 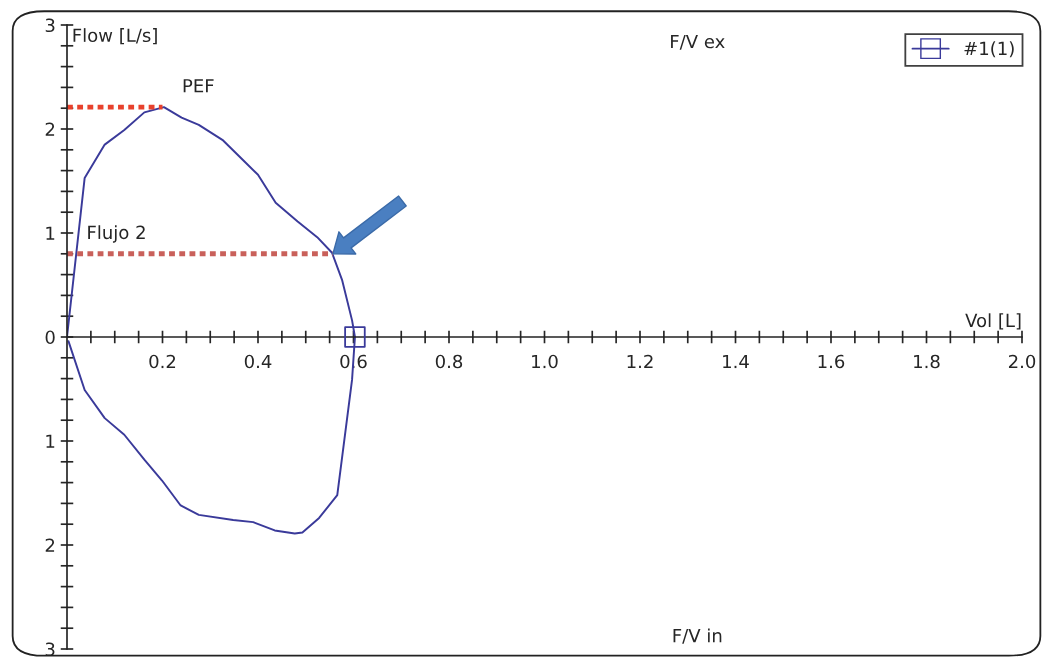 What do you see at coordinates (162, 361) in the screenshot?
I see `x-tick-label: 0.2` at bounding box center [162, 361].